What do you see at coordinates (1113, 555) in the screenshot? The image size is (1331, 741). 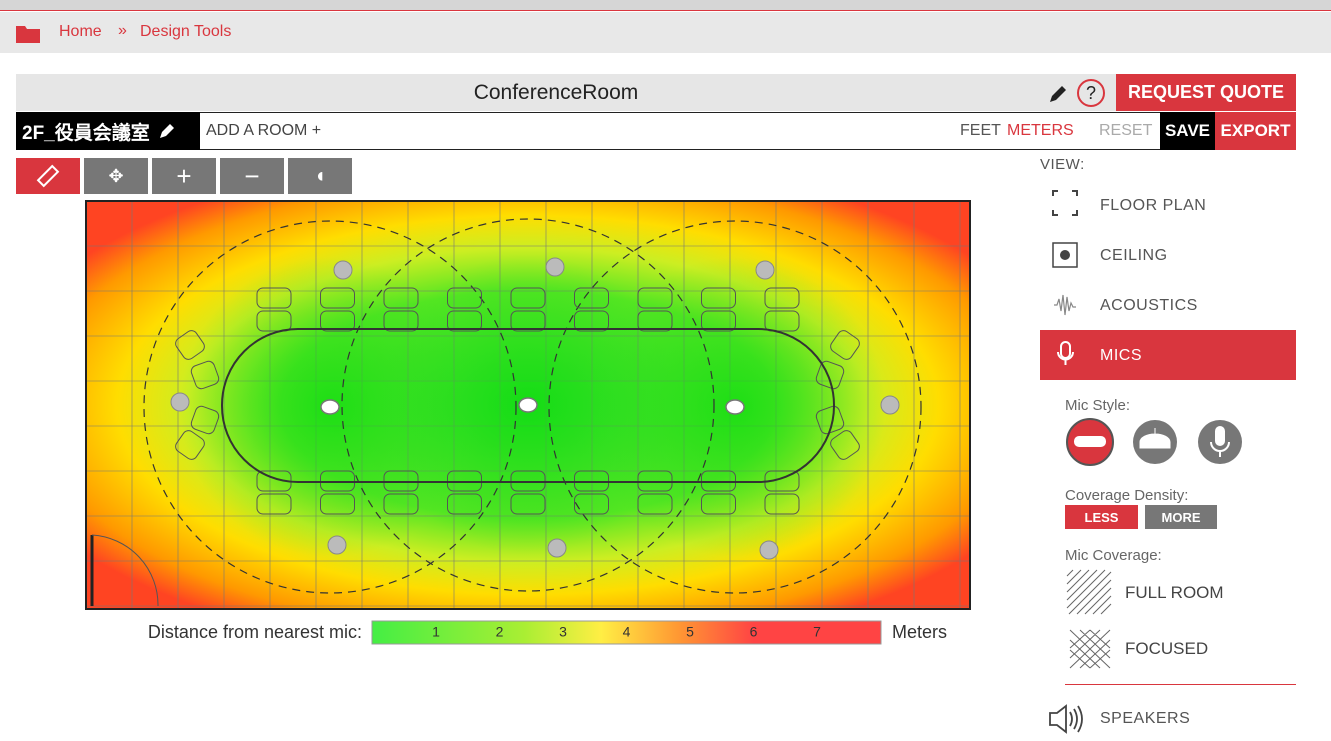 I see `mic-coverage-label: Mic Coverage:` at bounding box center [1113, 555].